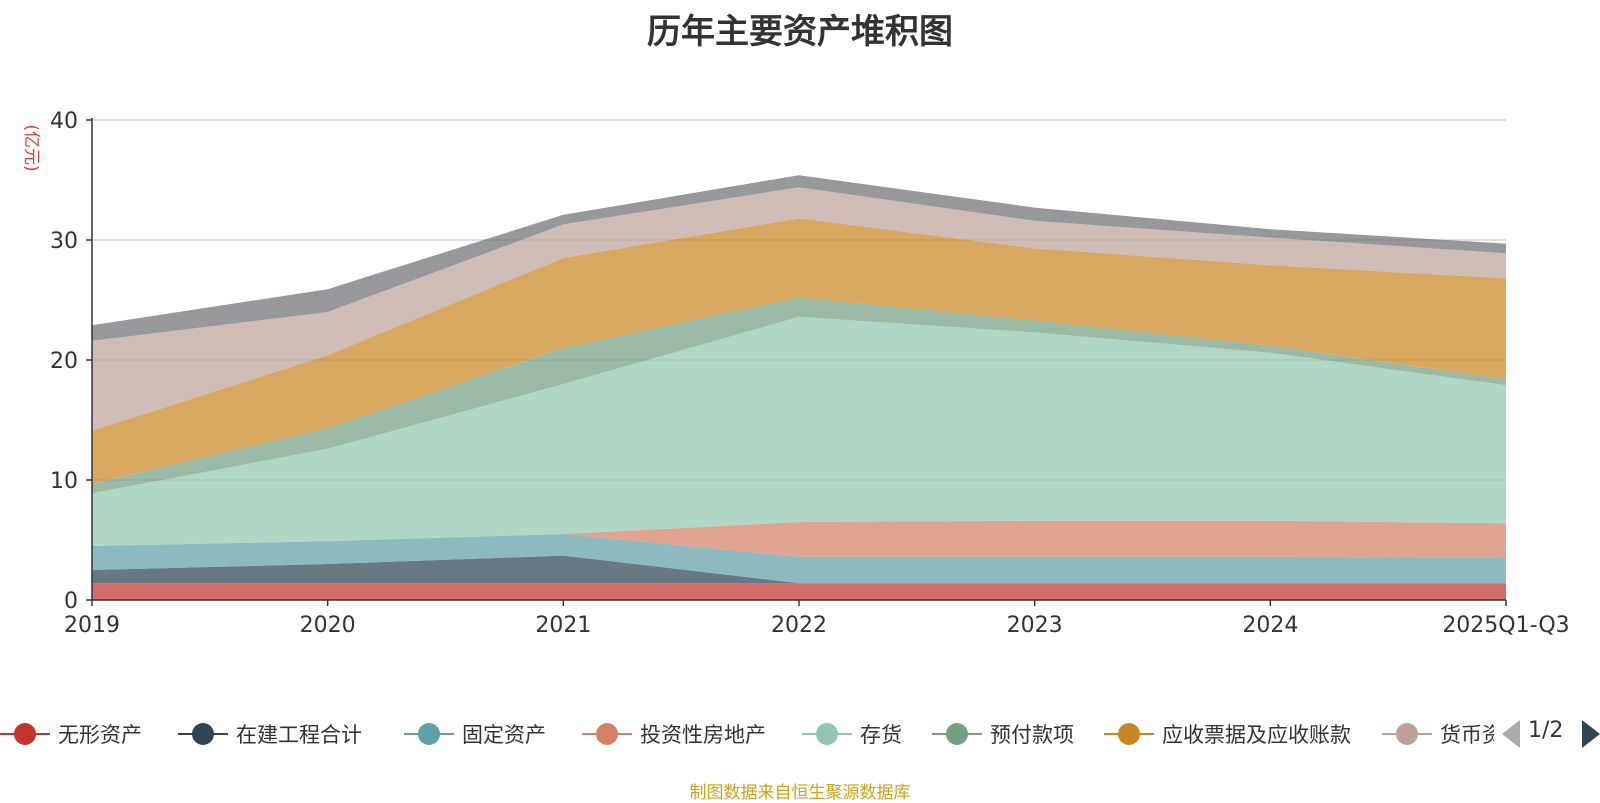 This screenshot has width=1600, height=803. Describe the element at coordinates (92, 625) in the screenshot. I see `x-tick-label: 2019` at that location.